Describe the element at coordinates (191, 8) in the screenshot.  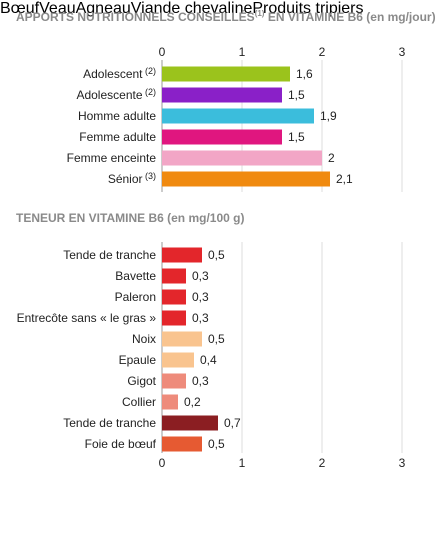
I see `legend-label: Viande chevaline` at that location.